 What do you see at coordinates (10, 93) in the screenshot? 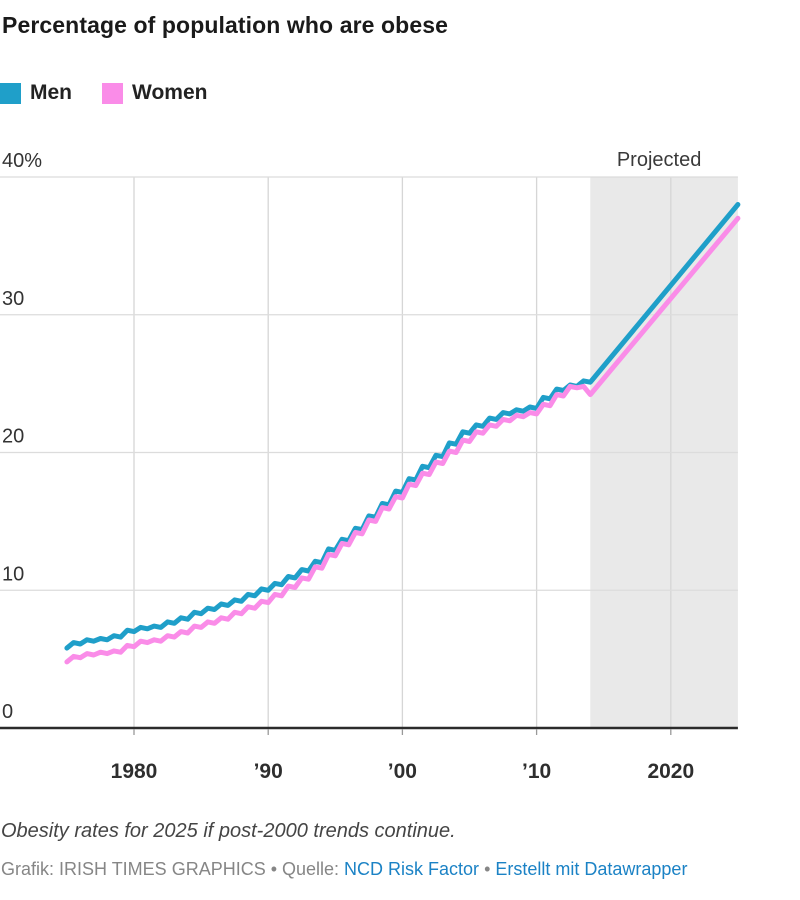
I see `men-legend-swatch` at bounding box center [10, 93].